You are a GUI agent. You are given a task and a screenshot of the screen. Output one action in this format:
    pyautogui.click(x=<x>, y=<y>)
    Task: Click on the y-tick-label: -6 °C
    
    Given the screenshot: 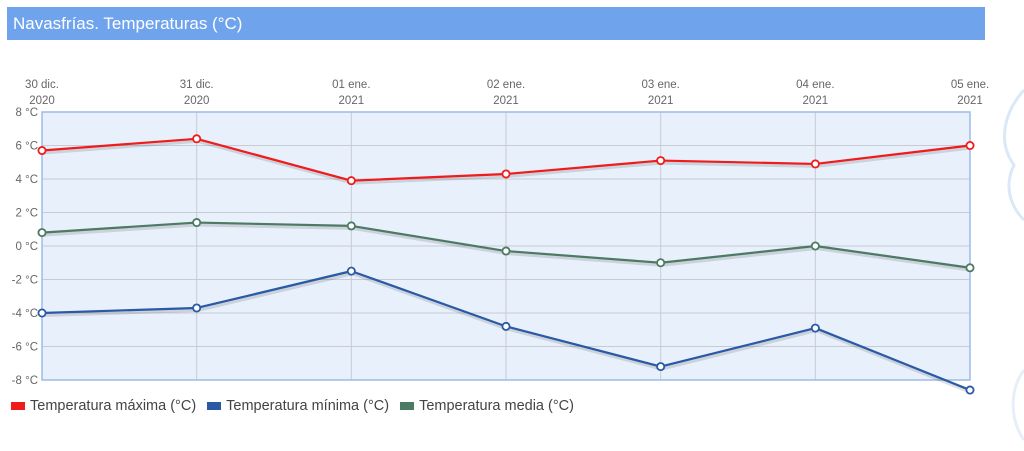 What is the action you would take?
    pyautogui.click(x=25, y=348)
    